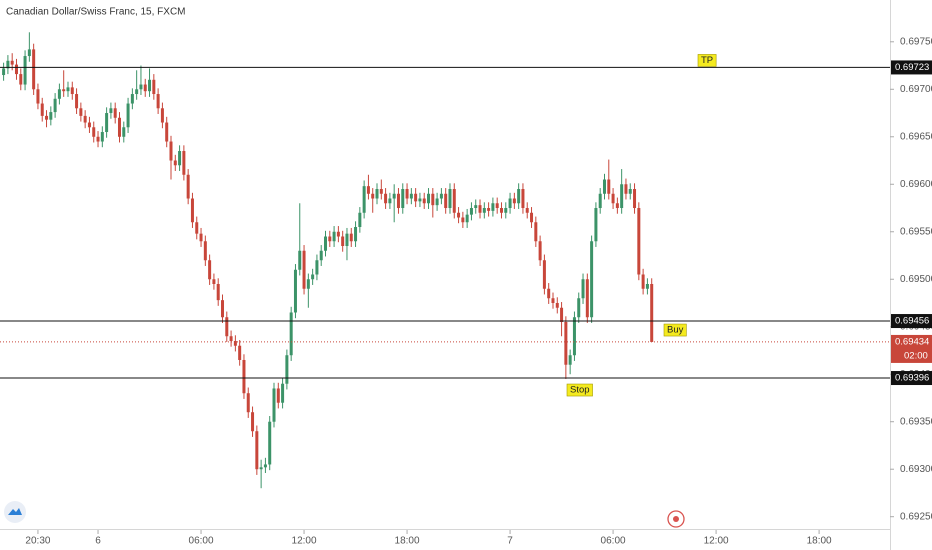 Image resolution: width=932 pixels, height=550 pixels. What do you see at coordinates (675, 330) in the screenshot?
I see `level-note-bg` at bounding box center [675, 330].